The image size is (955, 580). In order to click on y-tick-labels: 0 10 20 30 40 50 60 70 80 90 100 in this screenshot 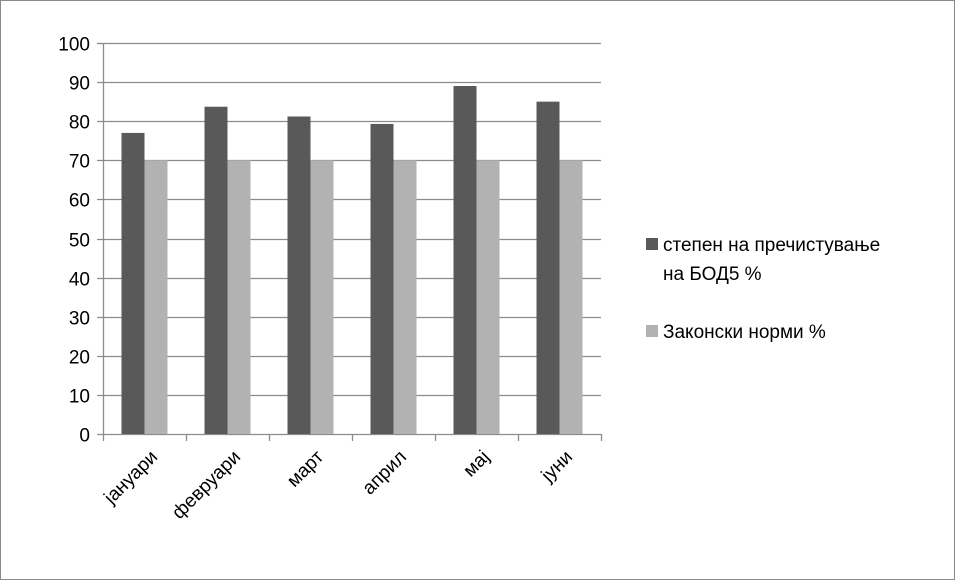, I will do `click(74, 241)`.